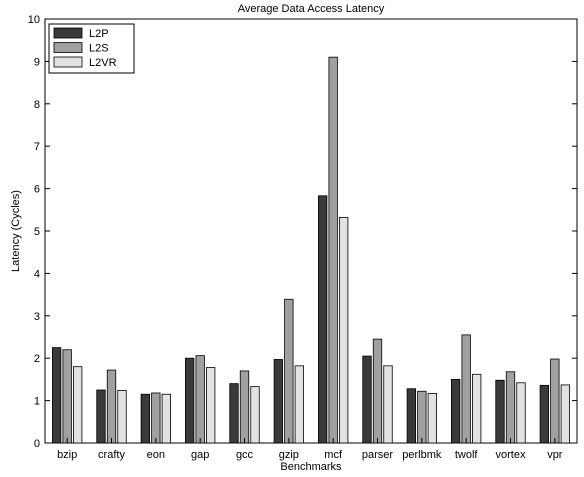 This screenshot has height=477, width=584. What do you see at coordinates (156, 455) in the screenshot?
I see `x-tick-label: eon` at bounding box center [156, 455].